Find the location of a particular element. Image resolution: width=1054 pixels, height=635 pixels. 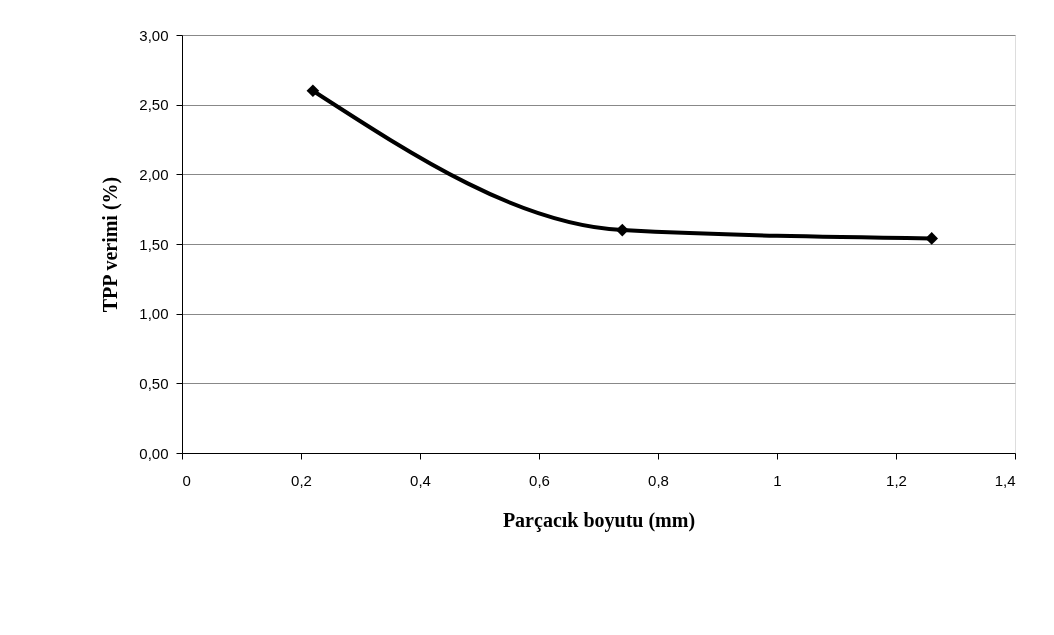

y-tick-label: 1,00 is located at coordinates (154, 314).